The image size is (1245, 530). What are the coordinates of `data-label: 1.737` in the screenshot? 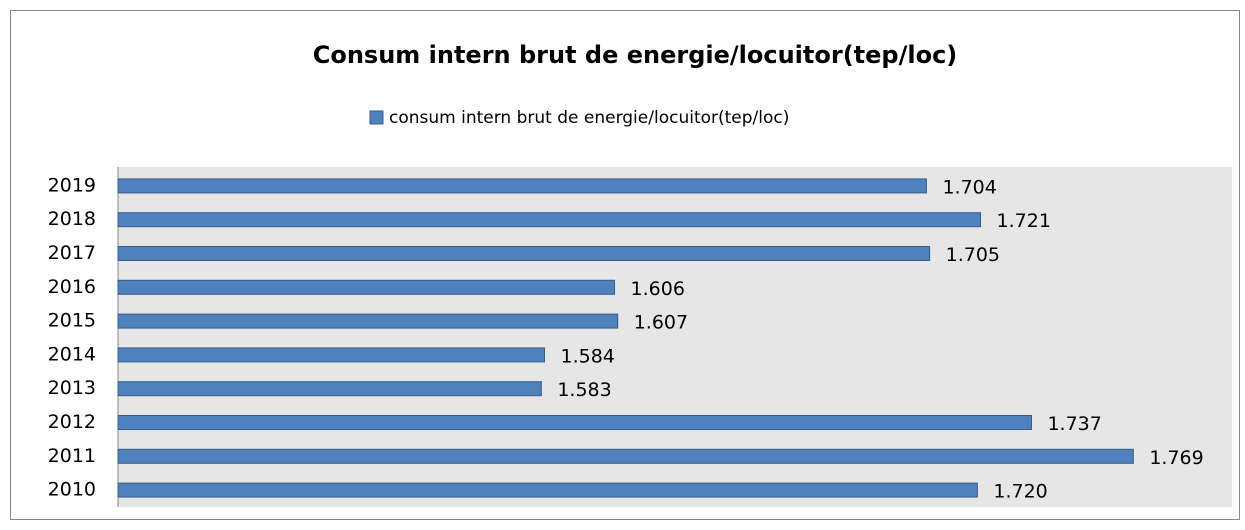 It's located at (1074, 424).